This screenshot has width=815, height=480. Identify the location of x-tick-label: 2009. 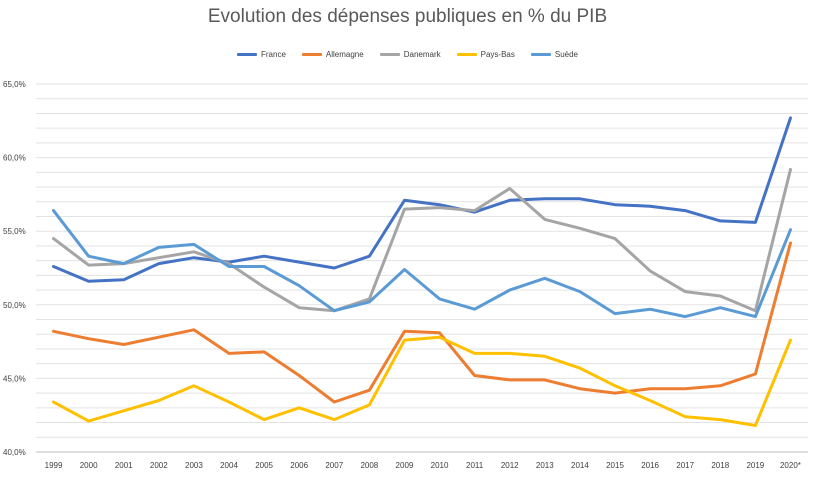
(405, 465).